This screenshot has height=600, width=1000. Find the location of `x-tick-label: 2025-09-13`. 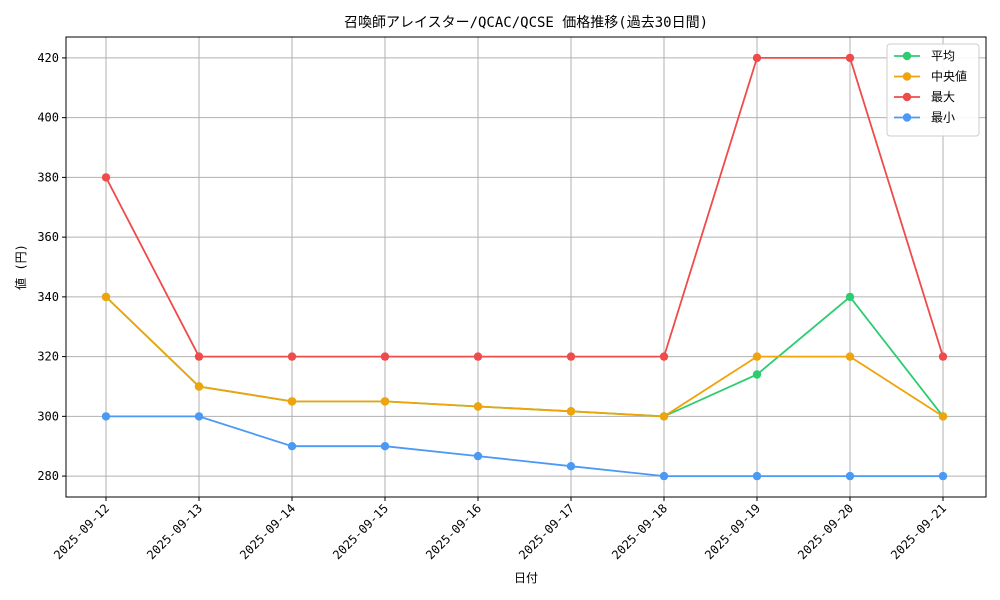

x-tick-label: 2025-09-13 is located at coordinates (174, 531).